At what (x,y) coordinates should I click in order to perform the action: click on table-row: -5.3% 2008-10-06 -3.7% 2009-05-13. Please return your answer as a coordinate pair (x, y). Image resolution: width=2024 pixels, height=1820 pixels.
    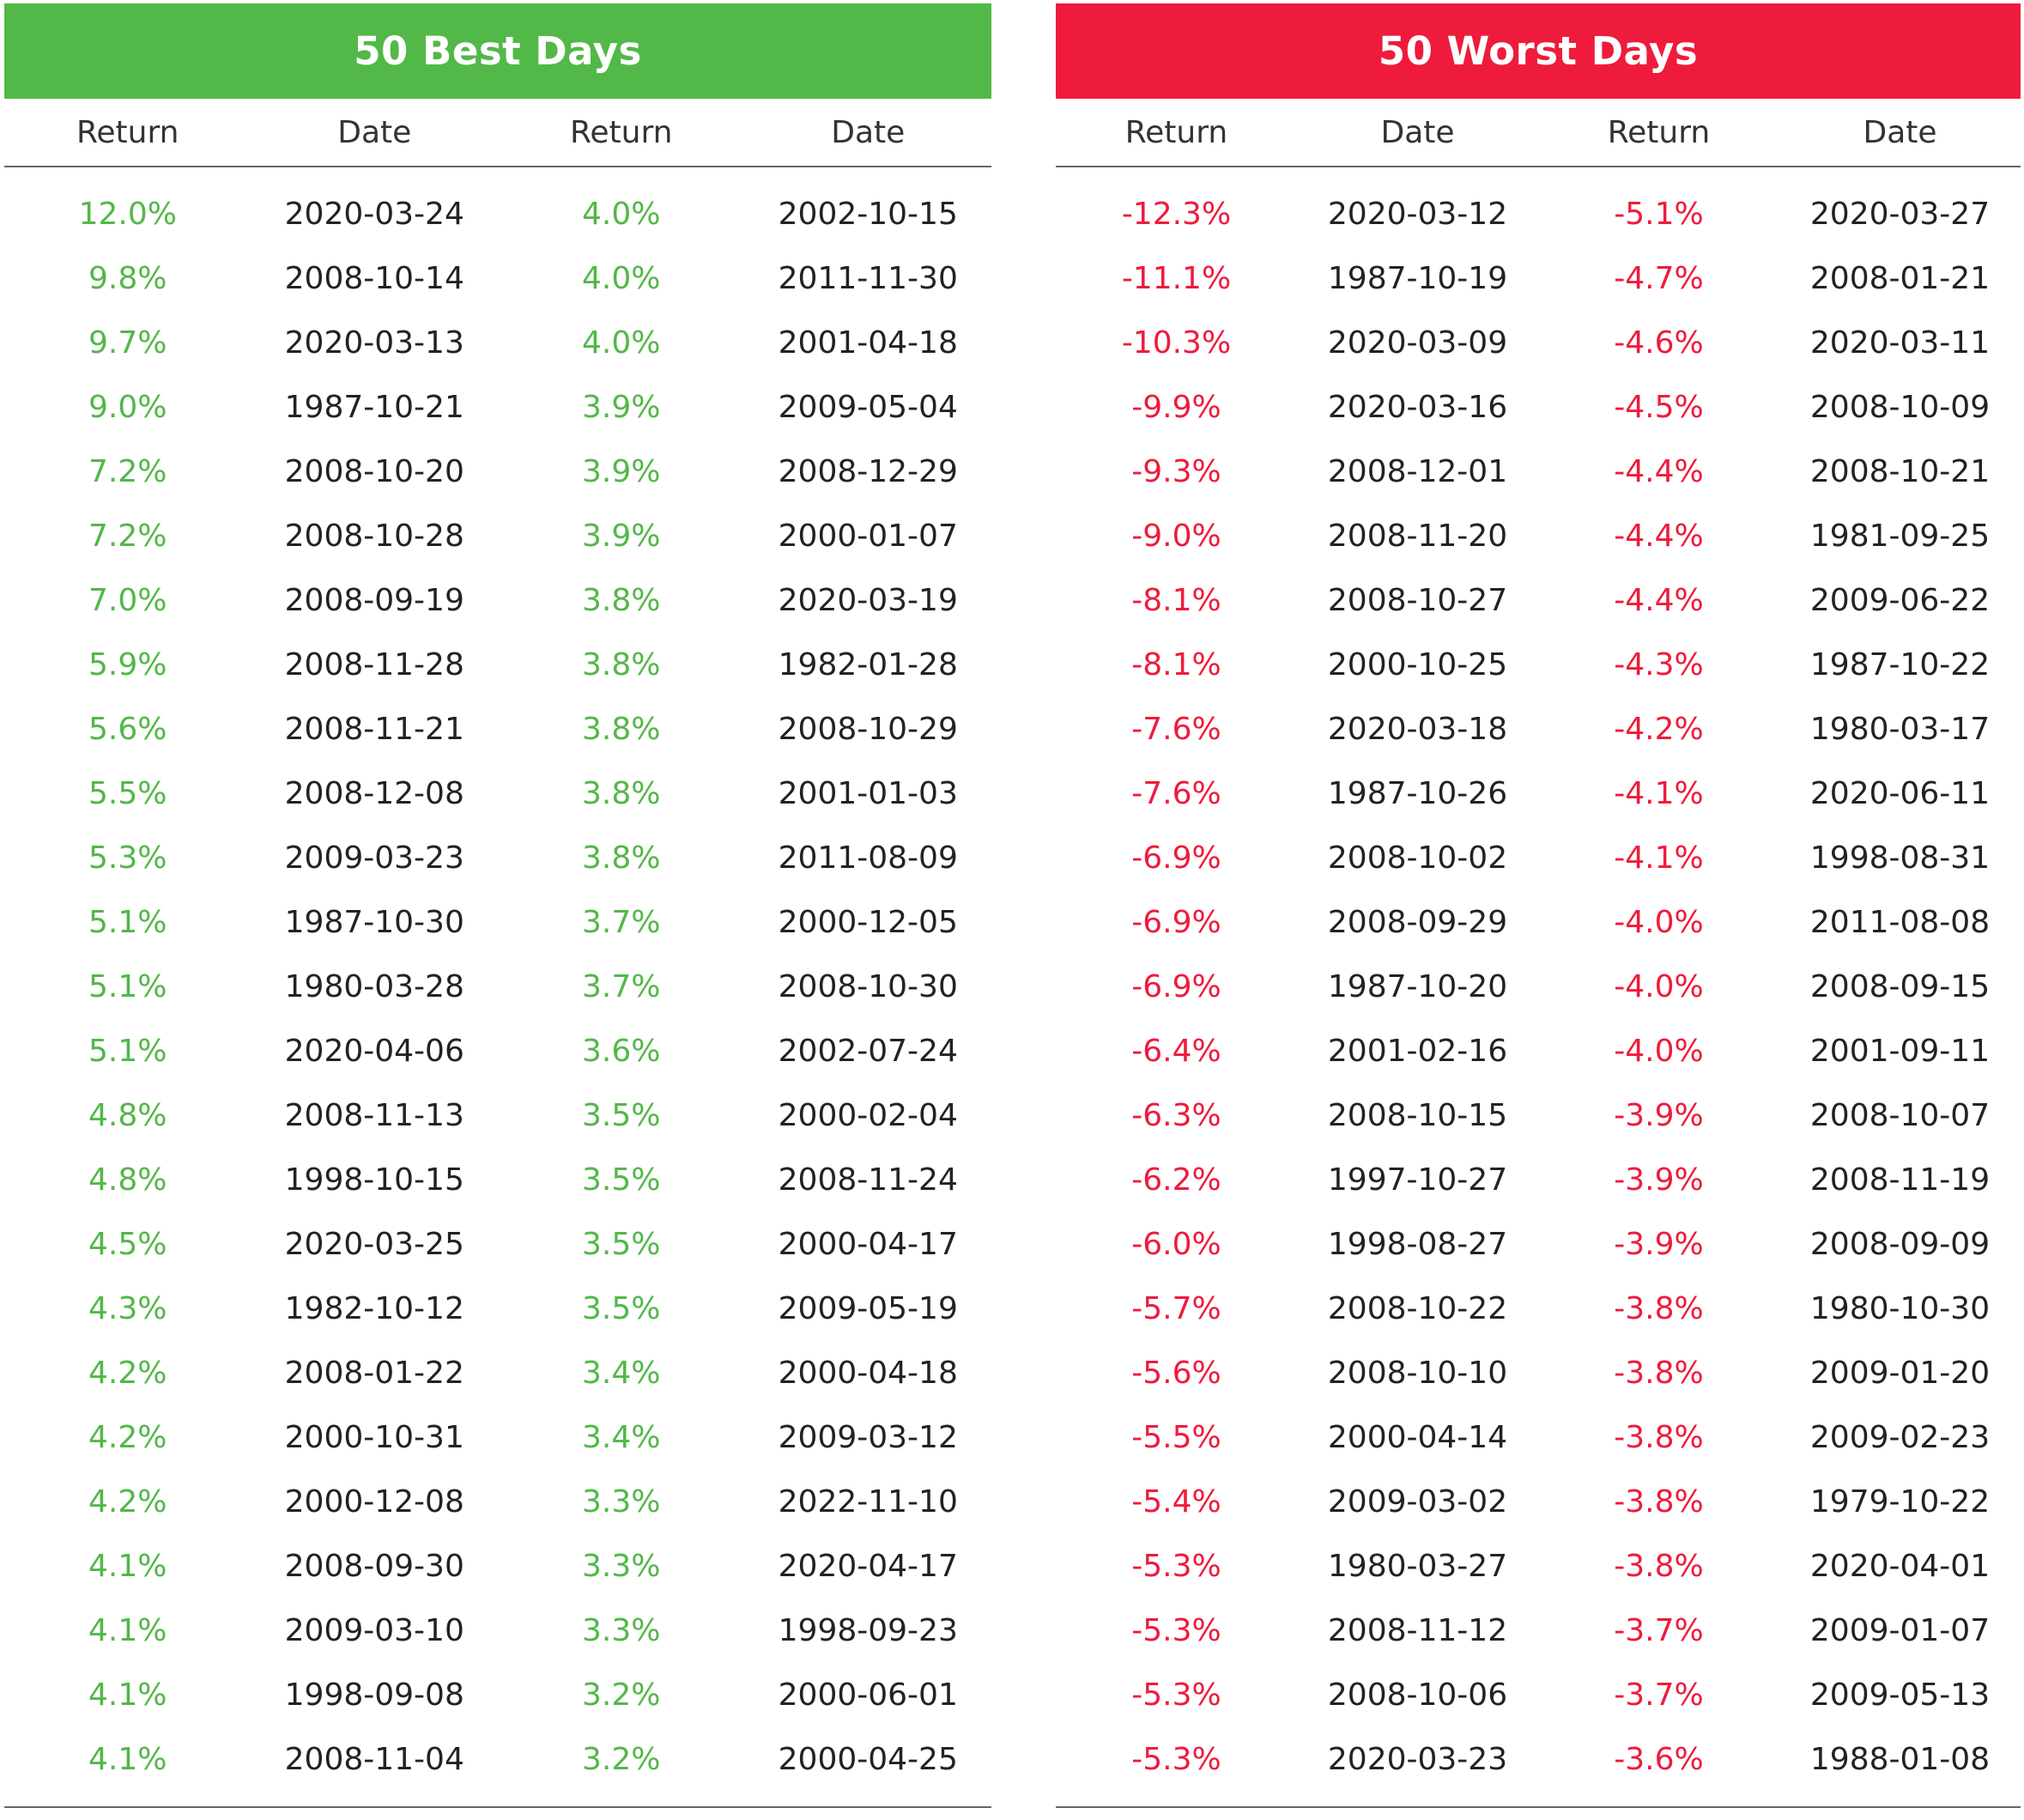
    Looking at the image, I should click on (1538, 1695).